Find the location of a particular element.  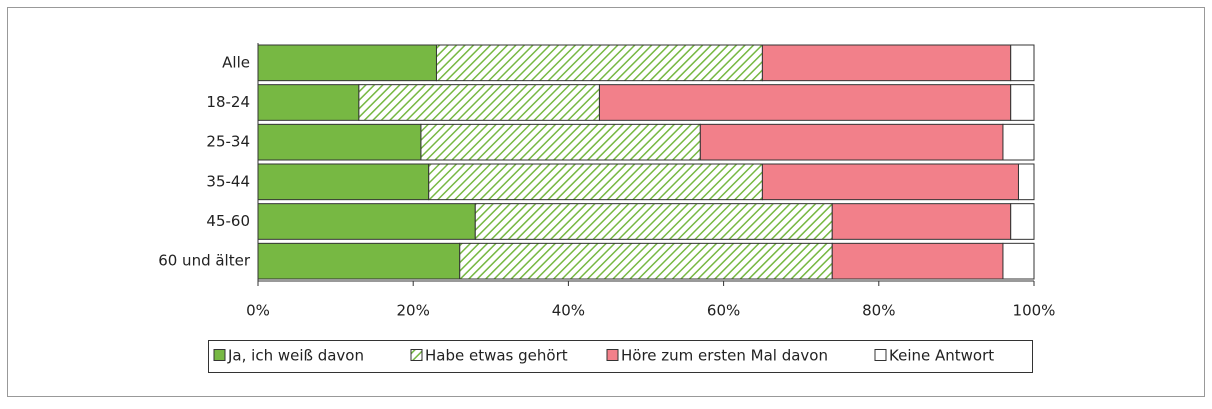

x-tick-label: 100% is located at coordinates (1034, 311).